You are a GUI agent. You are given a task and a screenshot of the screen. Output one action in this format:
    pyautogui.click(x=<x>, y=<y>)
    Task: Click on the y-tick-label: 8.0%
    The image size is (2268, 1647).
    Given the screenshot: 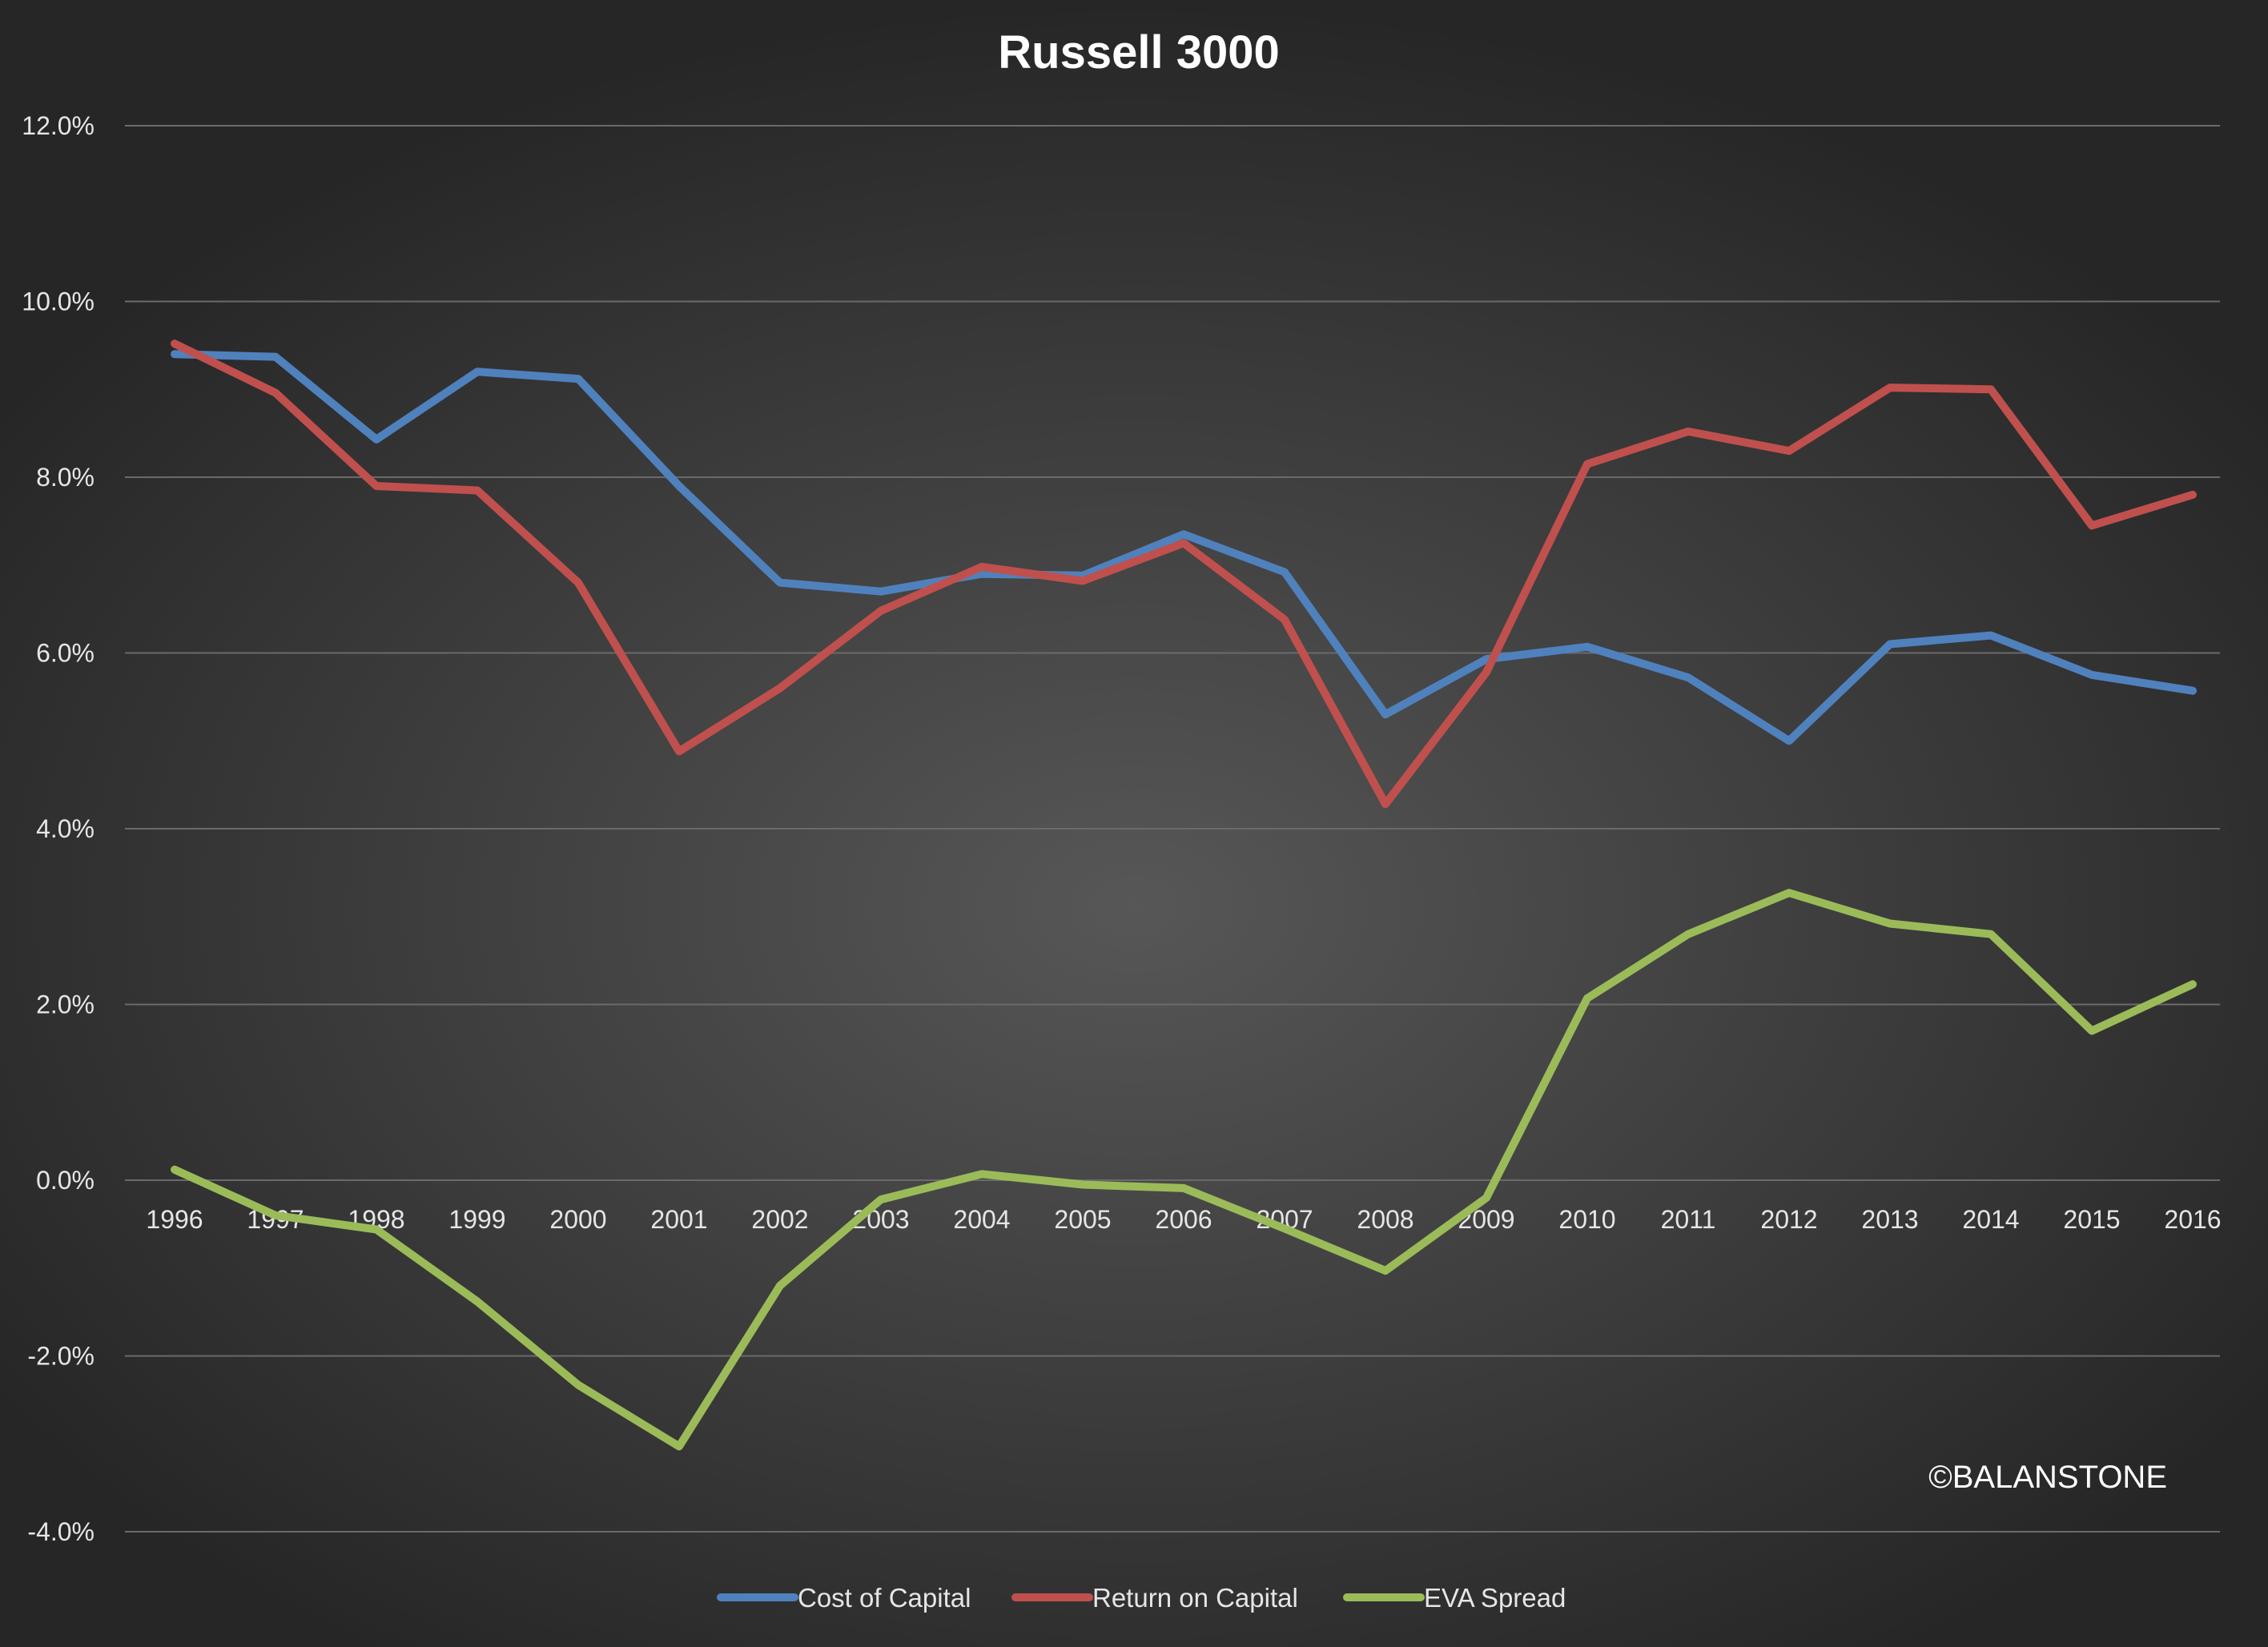 What is the action you would take?
    pyautogui.click(x=65, y=477)
    